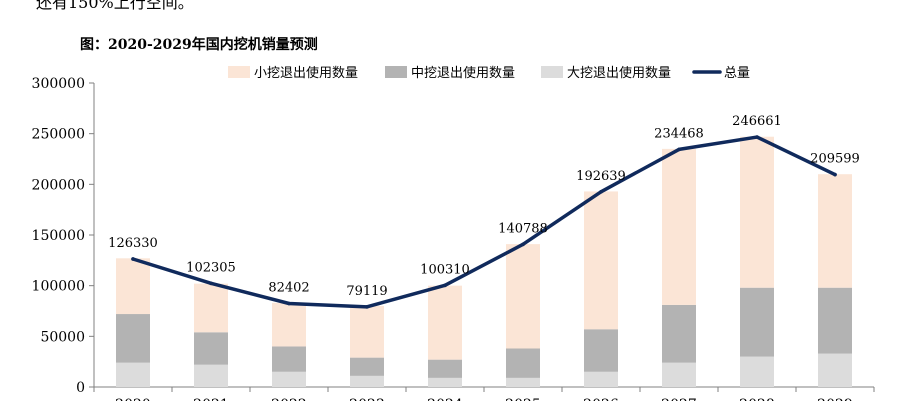 The image size is (907, 401). Describe the element at coordinates (288, 287) in the screenshot. I see `total-data-label: 82402` at that location.